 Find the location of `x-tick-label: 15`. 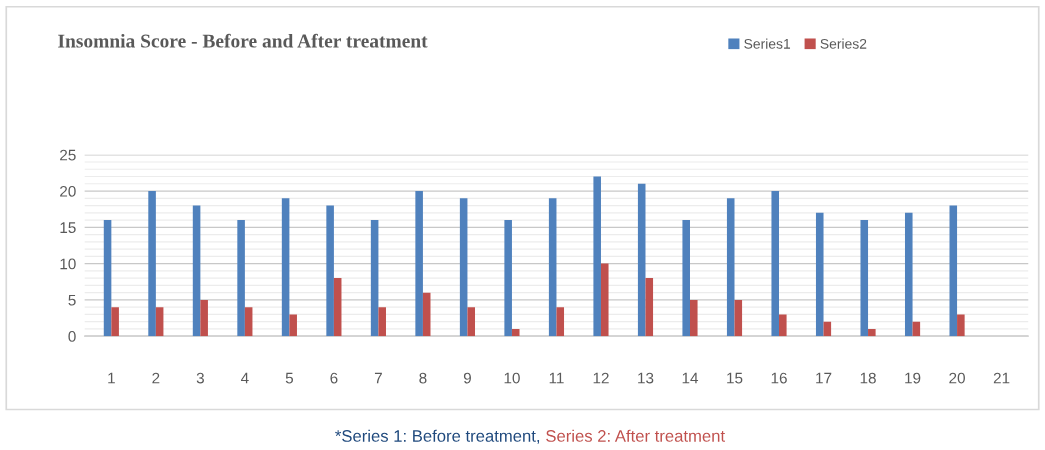

x-tick-label: 15 is located at coordinates (735, 378).